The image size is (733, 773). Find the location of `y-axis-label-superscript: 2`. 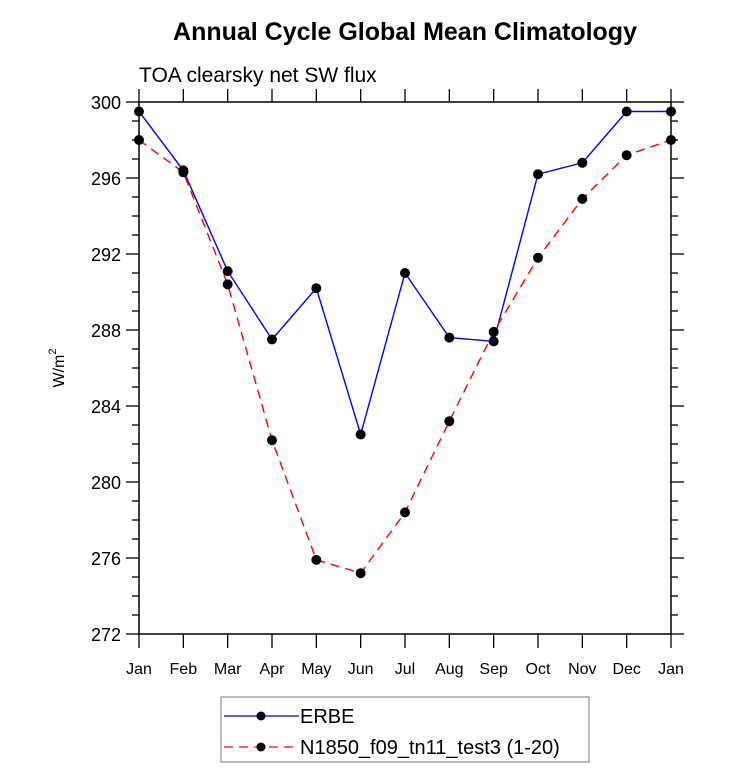

y-axis-label-superscript: 2 is located at coordinates (53, 352).